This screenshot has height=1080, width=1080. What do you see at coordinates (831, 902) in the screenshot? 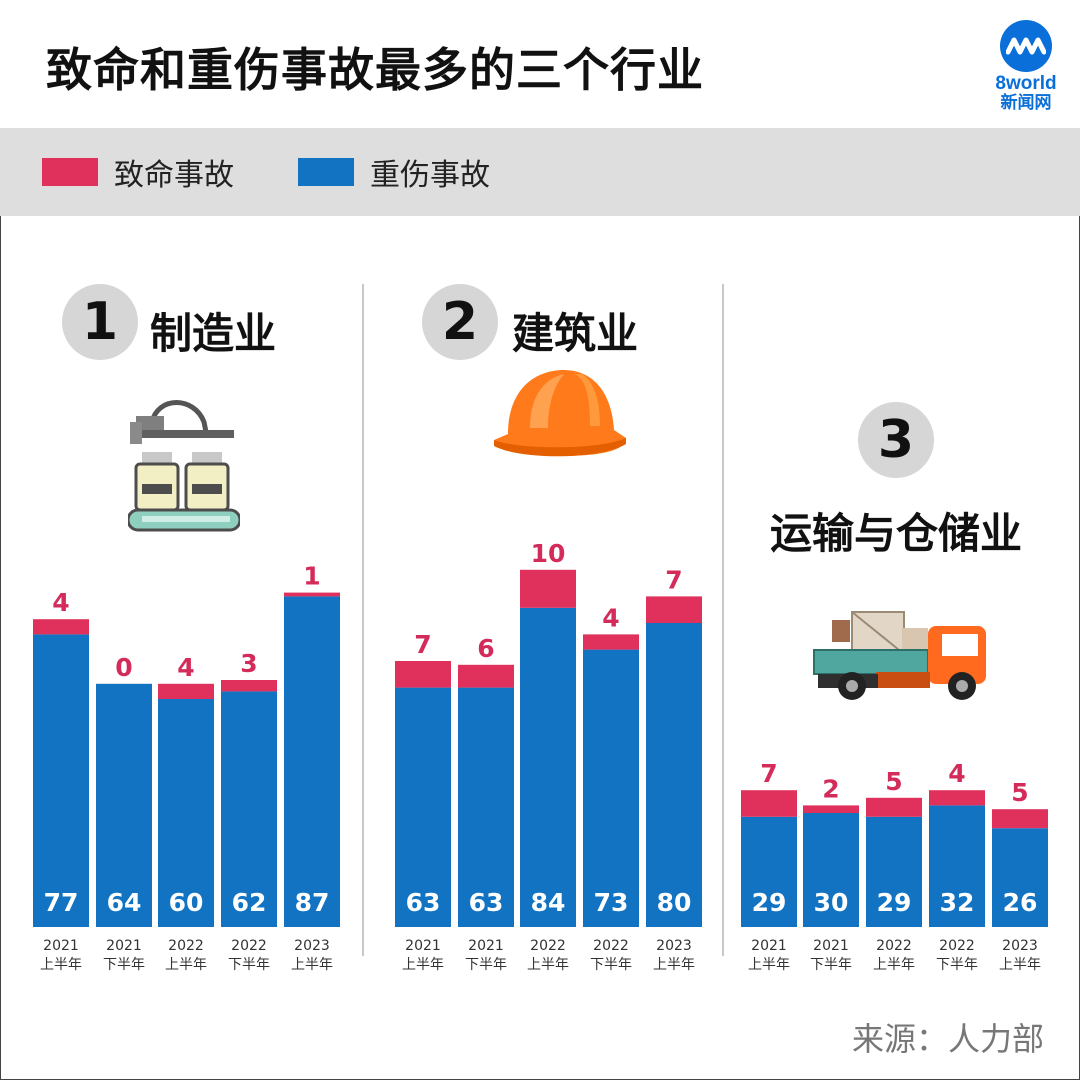
I see `data-label-serious: 30` at bounding box center [831, 902].